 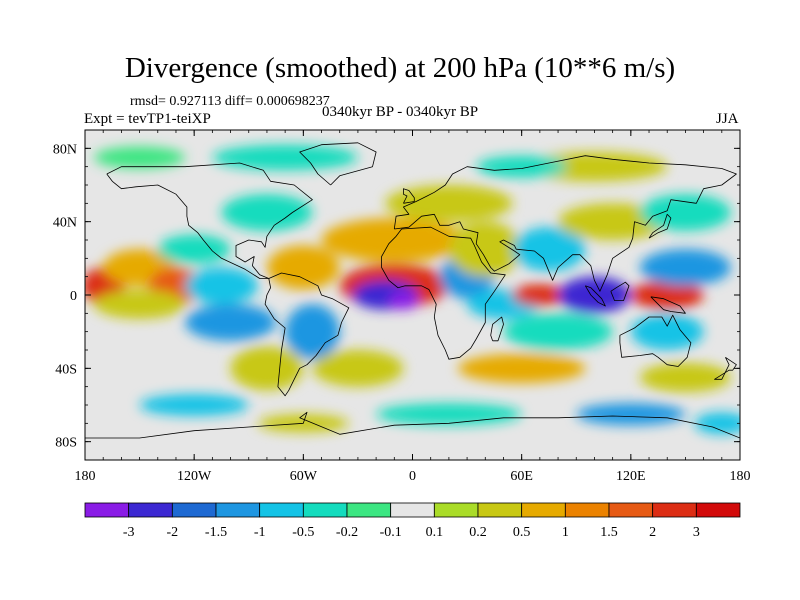 What do you see at coordinates (565, 532) in the screenshot?
I see `colorbar-label: 1` at bounding box center [565, 532].